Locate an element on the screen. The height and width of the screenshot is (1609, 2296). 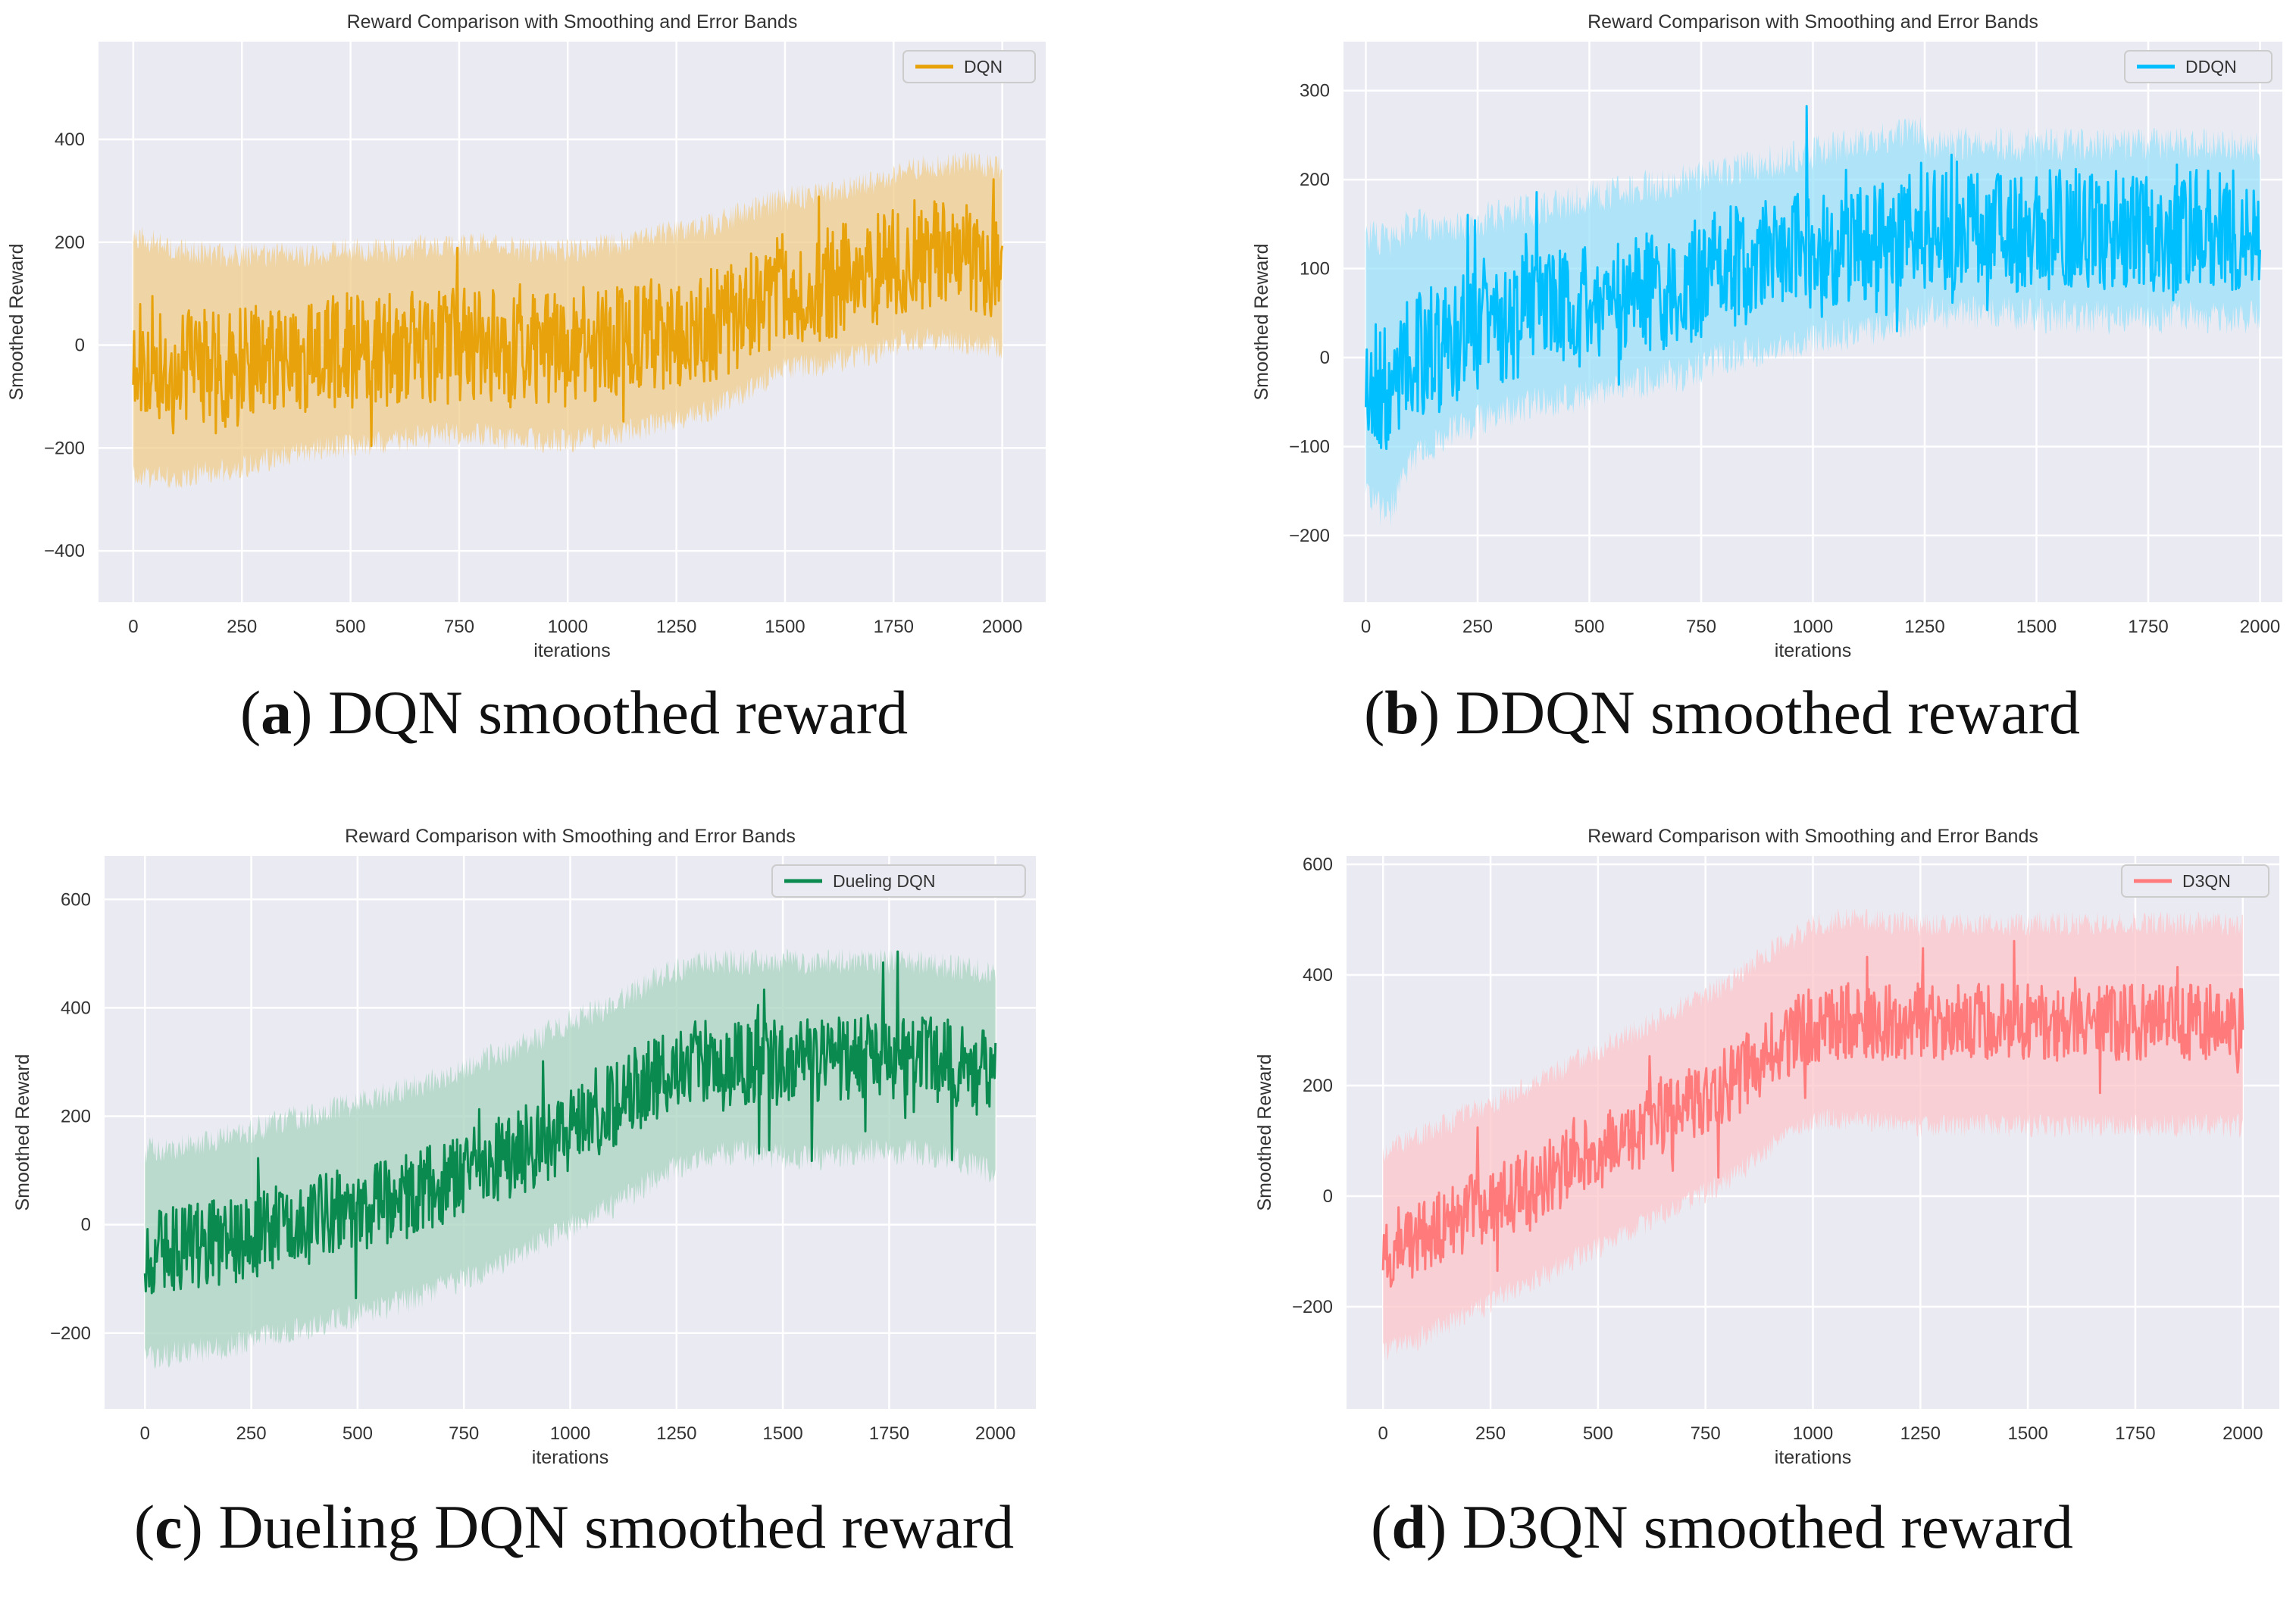
legend: Dueling DQN is located at coordinates (899, 881).